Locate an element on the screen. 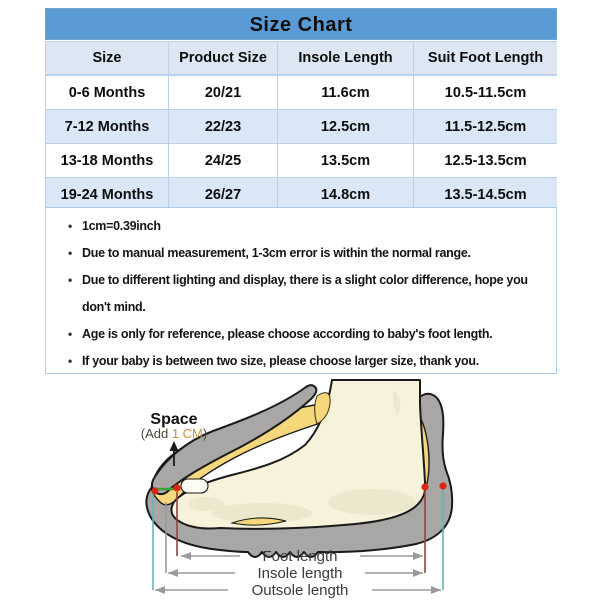 The height and width of the screenshot is (600, 600). table-cell: 13-18 Months is located at coordinates (107, 160).